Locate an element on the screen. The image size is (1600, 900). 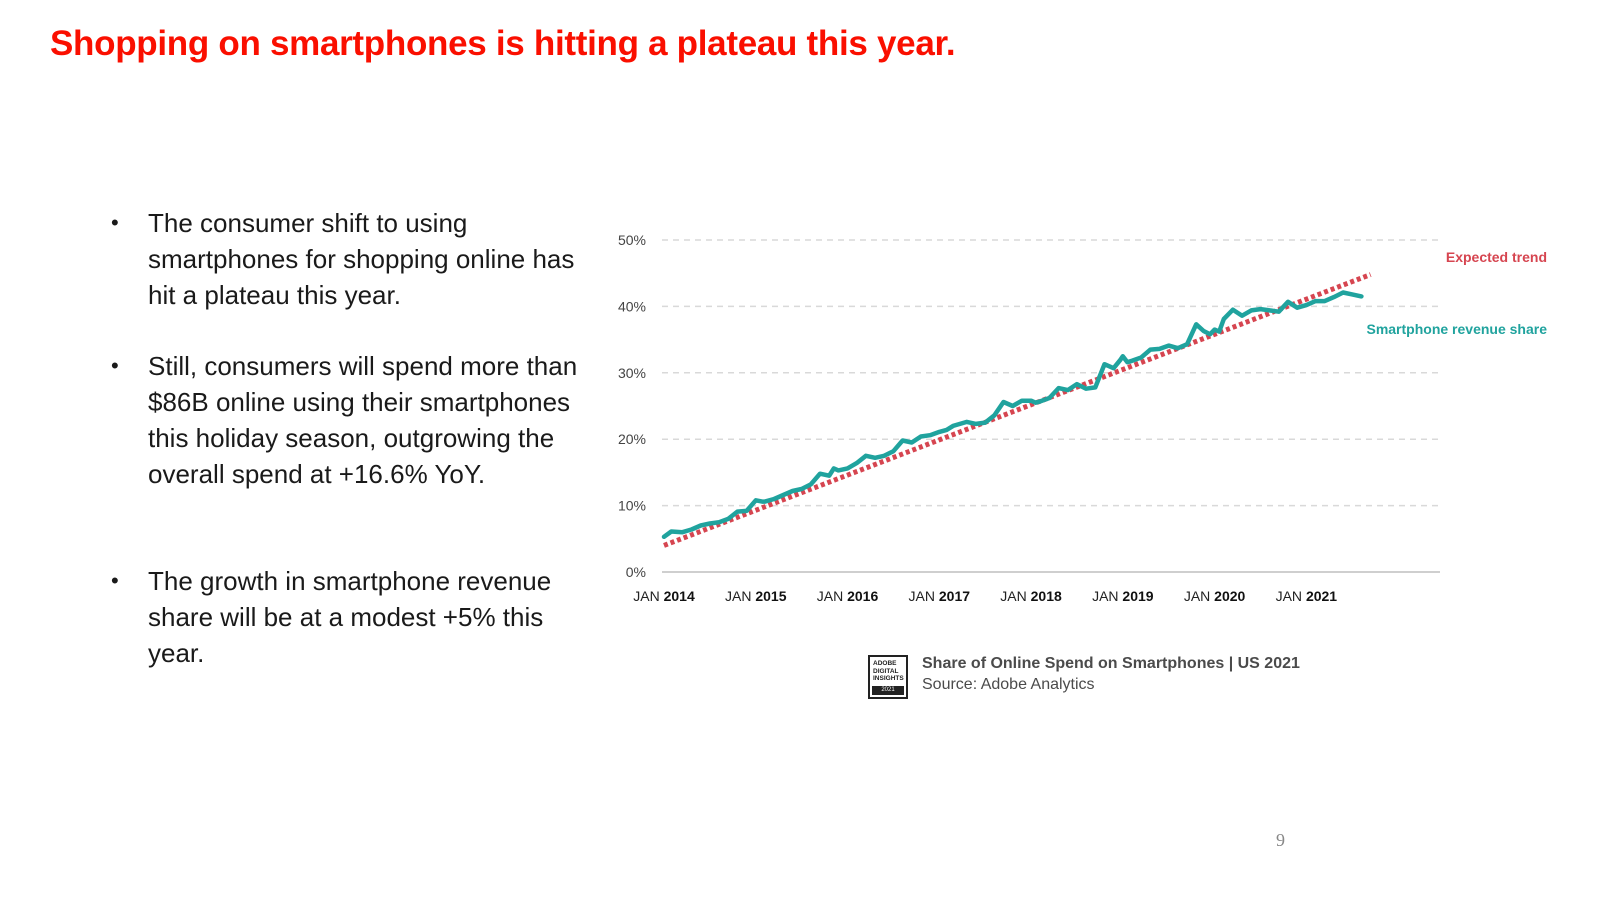
x-tick-label: JAN 2021 is located at coordinates (1307, 596).